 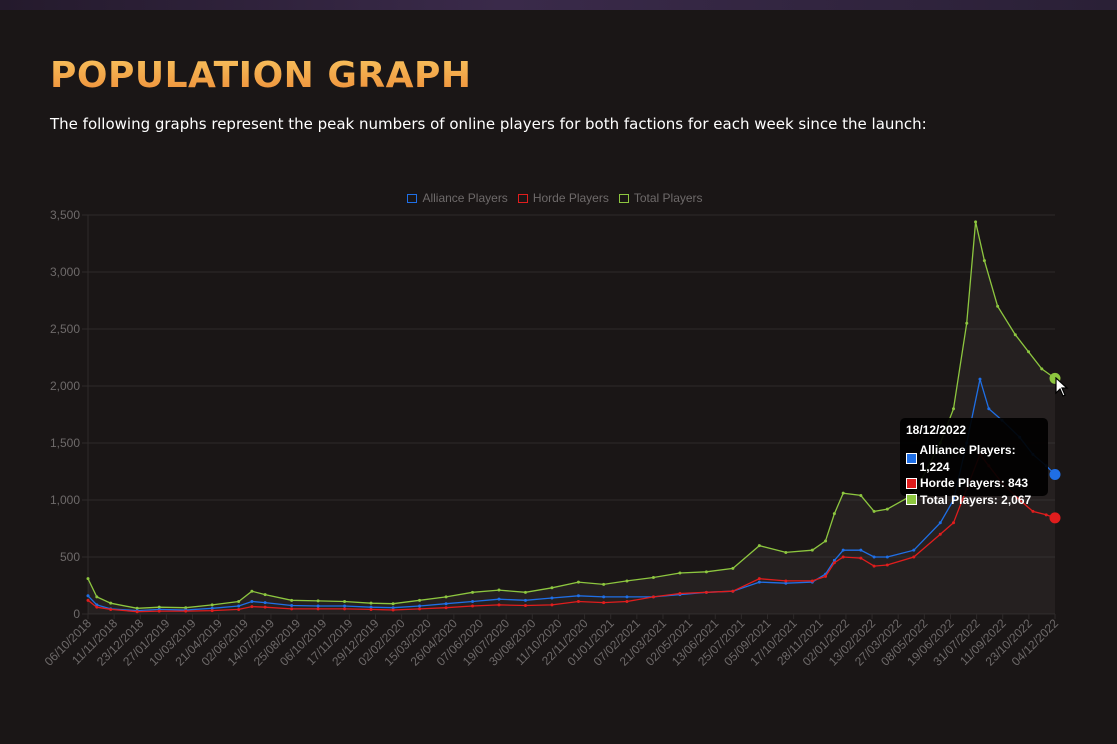 I want to click on tooltip-label-total: Total Players: 2,067, so click(x=976, y=499).